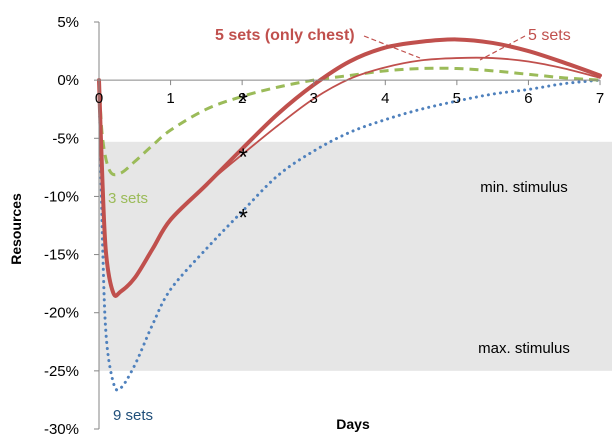 Image resolution: width=612 pixels, height=434 pixels. Describe the element at coordinates (61, 196) in the screenshot. I see `y-tick-label: -10%` at that location.